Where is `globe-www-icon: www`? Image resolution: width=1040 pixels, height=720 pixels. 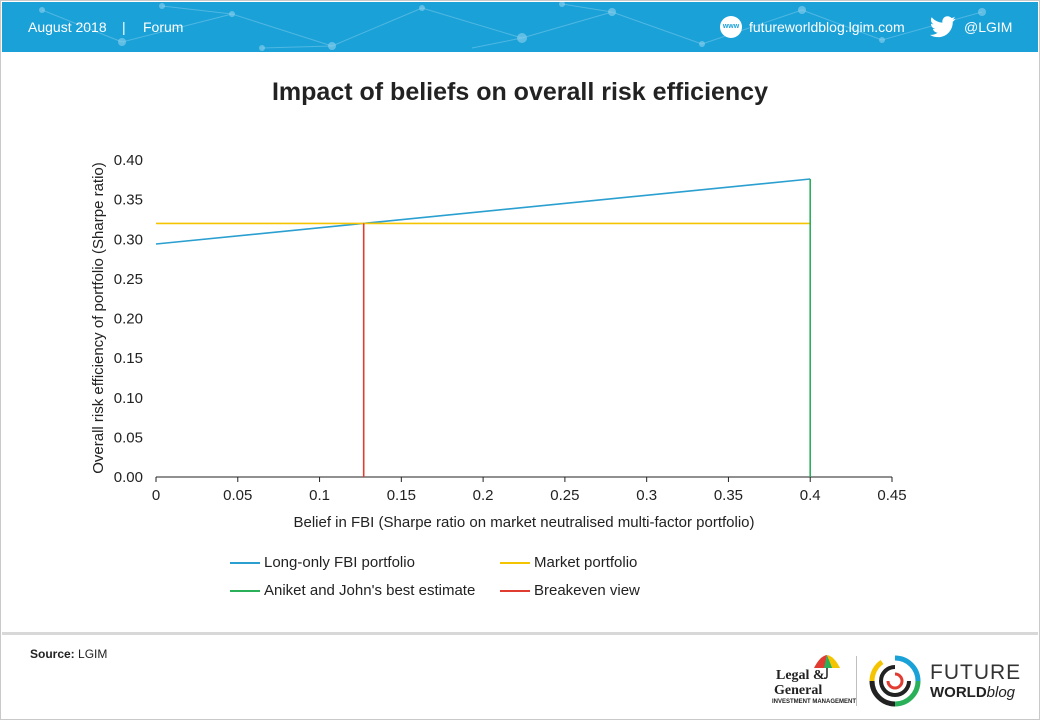 globe-www-icon: www is located at coordinates (731, 27).